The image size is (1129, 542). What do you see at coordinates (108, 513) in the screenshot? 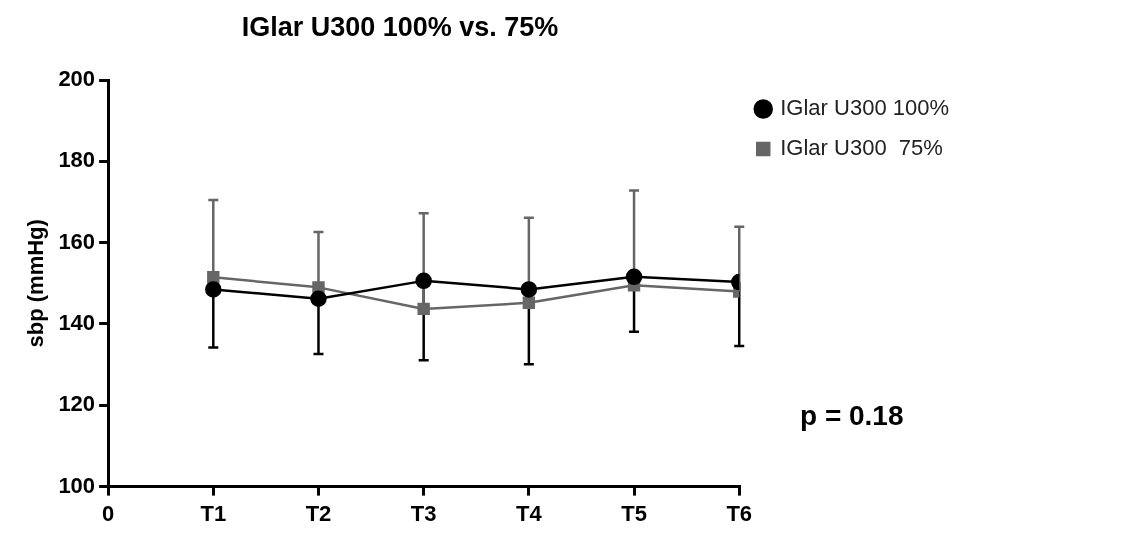
I see `x-tick-label: 0` at bounding box center [108, 513].